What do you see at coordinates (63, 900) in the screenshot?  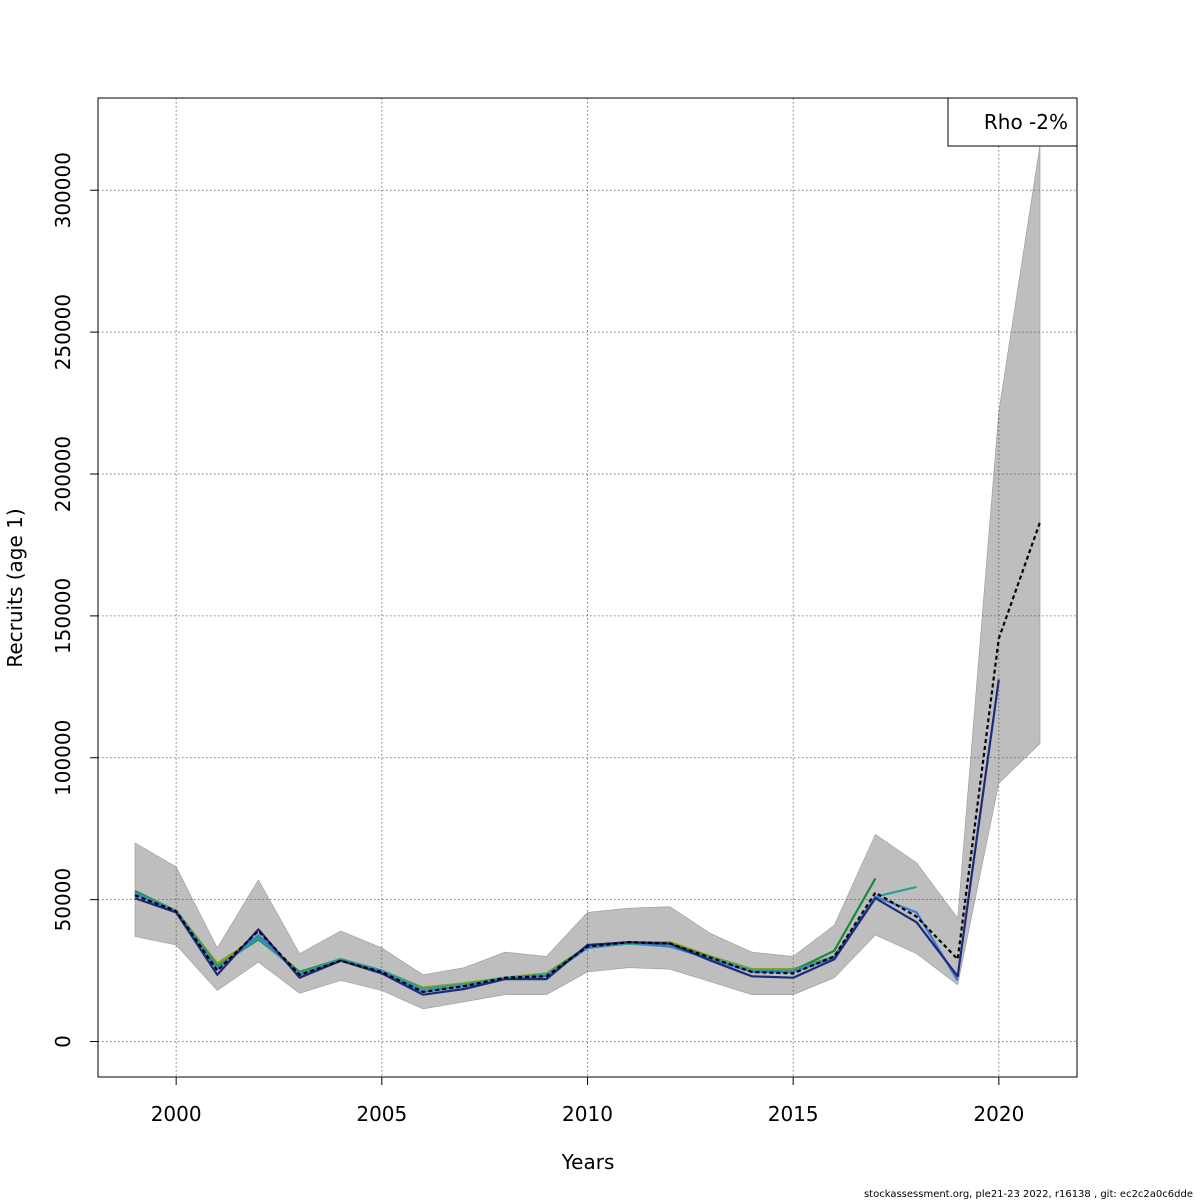 I see `y-tick-label: 50000` at bounding box center [63, 900].